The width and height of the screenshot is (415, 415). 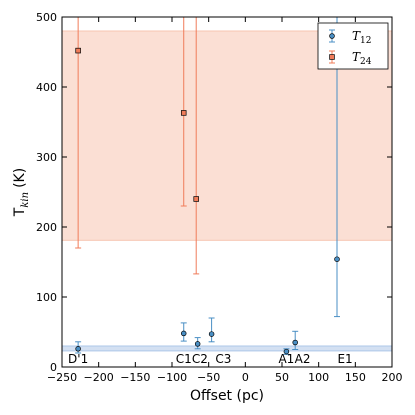 What do you see at coordinates (282, 377) in the screenshot?
I see `x-tick-label: 50` at bounding box center [282, 377].